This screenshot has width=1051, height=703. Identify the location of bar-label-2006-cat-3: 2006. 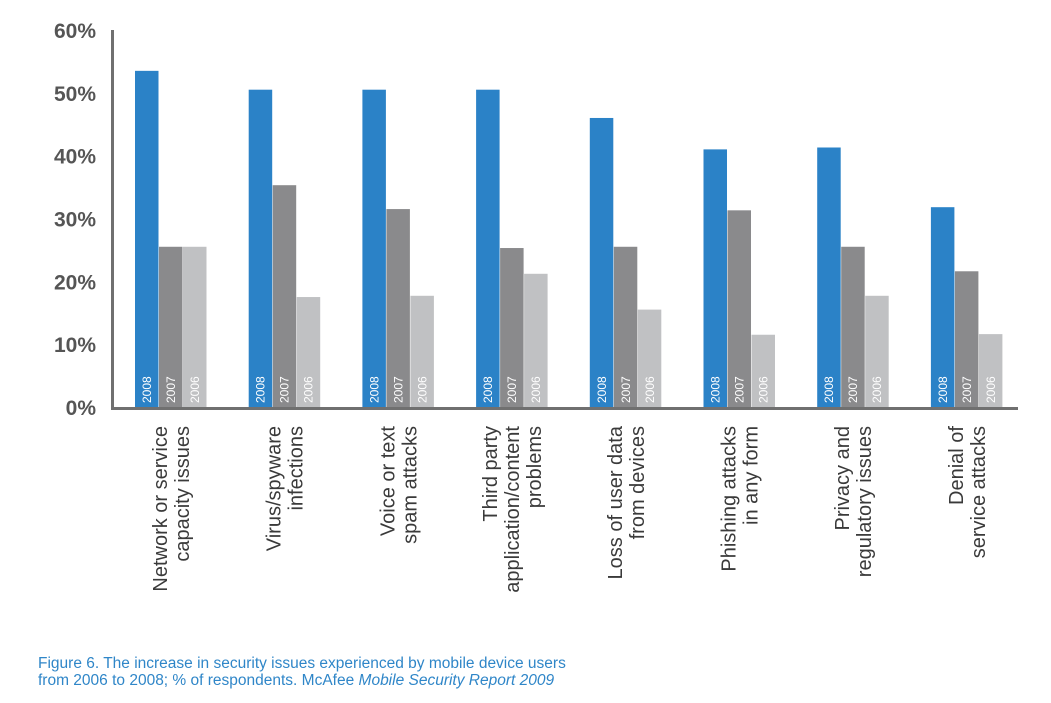
(536, 389).